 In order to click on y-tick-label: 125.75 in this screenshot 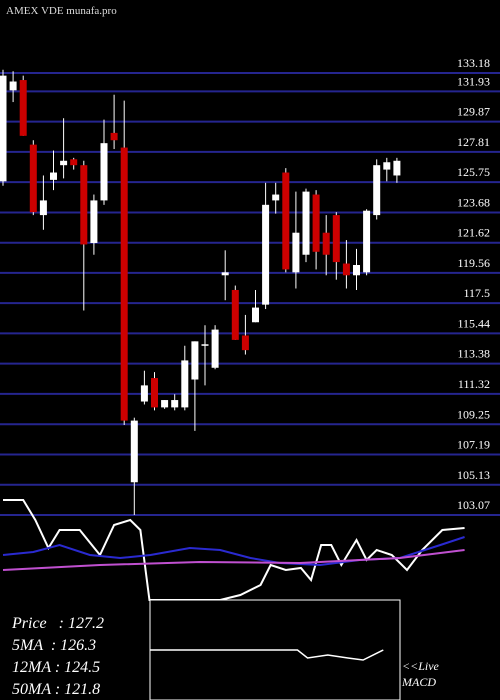, I will do `click(473, 172)`.